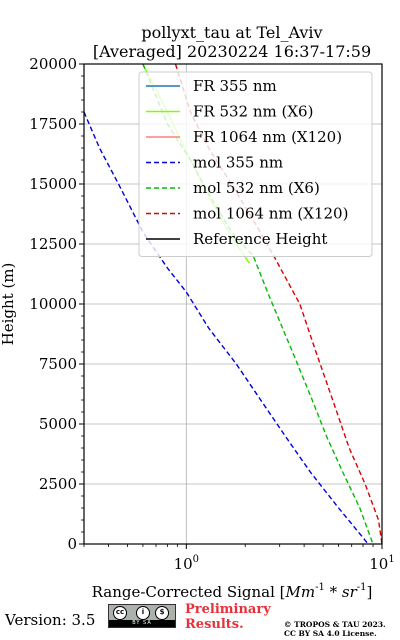 The height and width of the screenshot is (640, 400). What do you see at coordinates (58, 424) in the screenshot?
I see `y-tick-label: 5000` at bounding box center [58, 424].